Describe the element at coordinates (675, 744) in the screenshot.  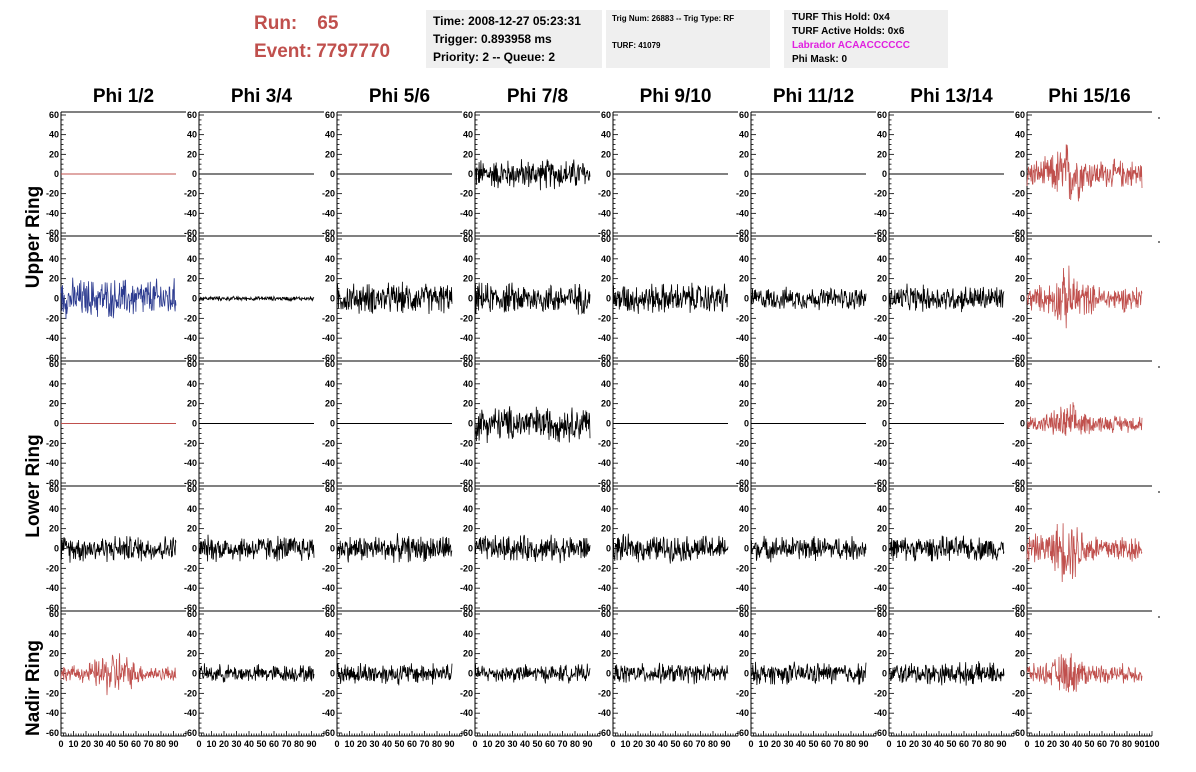
I see `x-tick-label: 50` at that location.